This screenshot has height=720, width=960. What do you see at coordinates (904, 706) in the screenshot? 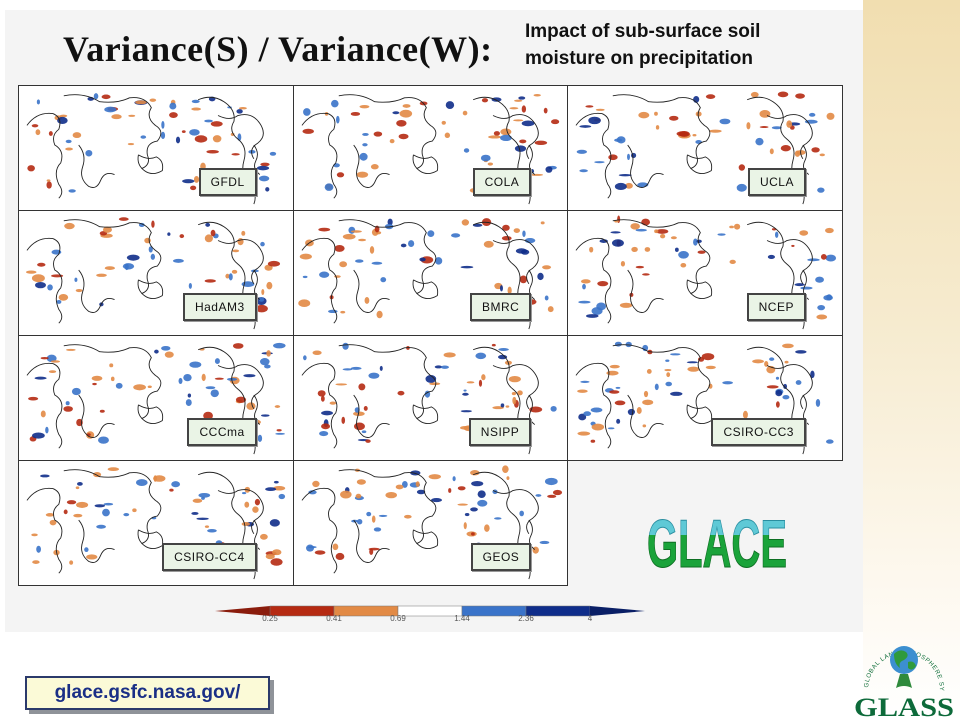
I see `glass-logo-text: GLASS` at bounding box center [904, 706].